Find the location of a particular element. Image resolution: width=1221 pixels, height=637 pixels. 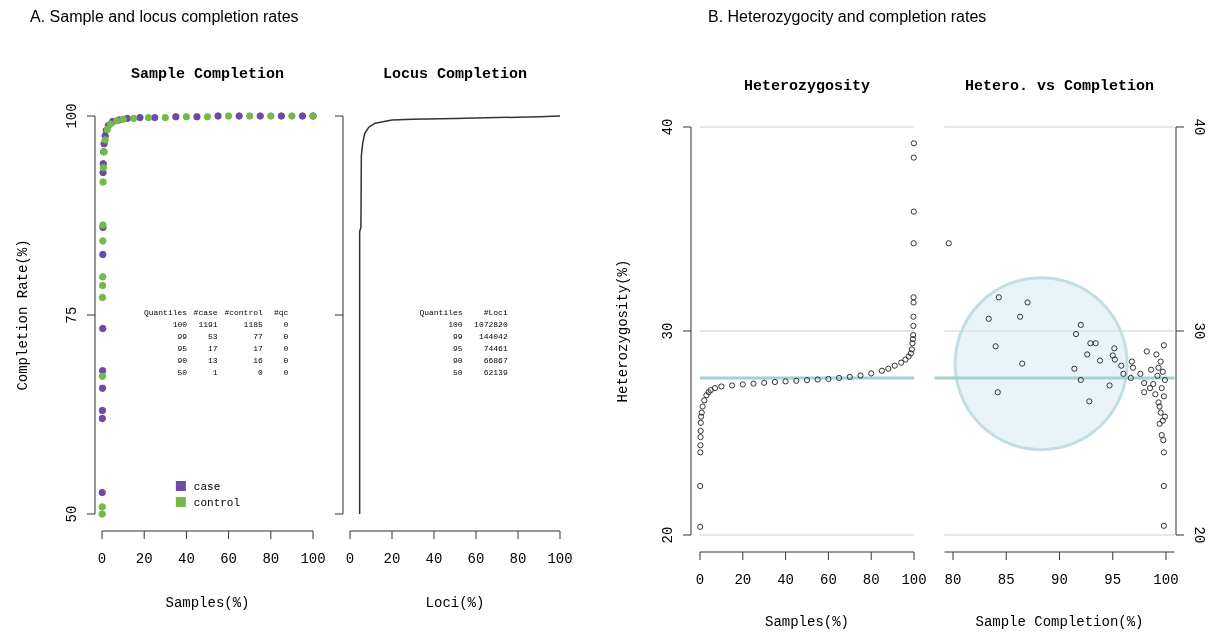

text: 50 62139 is located at coordinates (480, 372).